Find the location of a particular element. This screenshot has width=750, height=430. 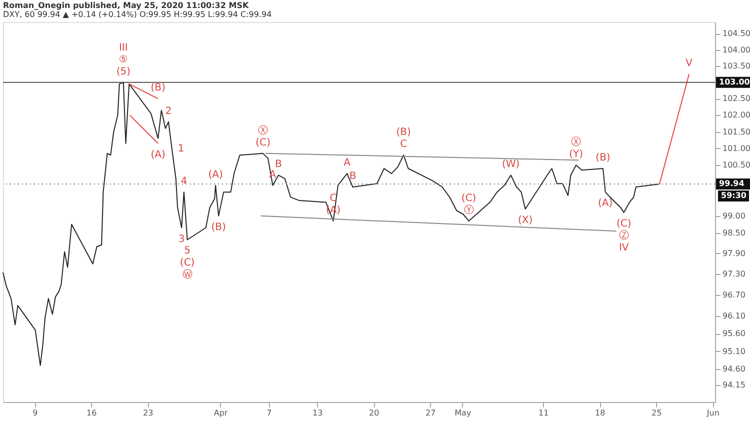

y-tick-label: 94.15 is located at coordinates (734, 385).